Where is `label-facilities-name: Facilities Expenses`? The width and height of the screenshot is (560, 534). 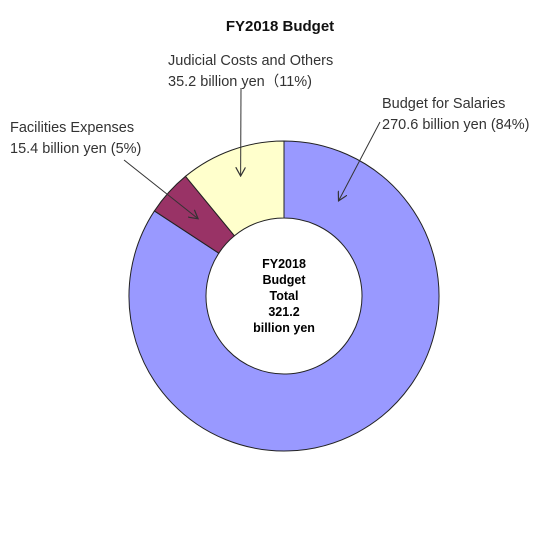
label-facilities-name: Facilities Expenses is located at coordinates (72, 128).